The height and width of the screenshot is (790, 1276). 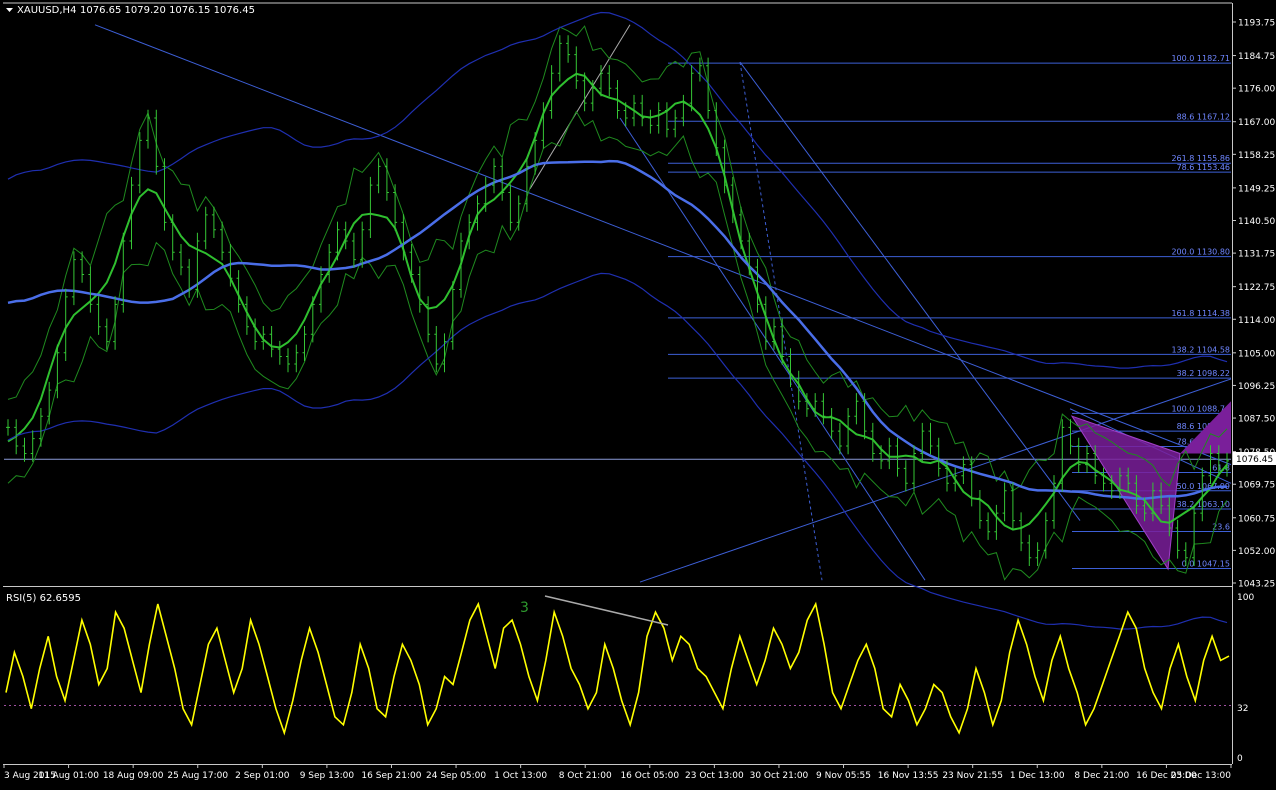 I want to click on fib-level-label: 38.2 1063.10, so click(x=1203, y=504).